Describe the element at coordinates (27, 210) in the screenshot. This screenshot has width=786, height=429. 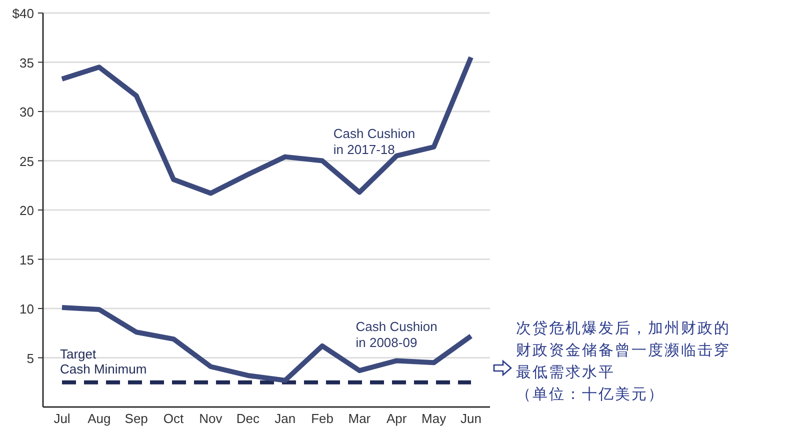
I see `y-tick-label: 20` at that location.